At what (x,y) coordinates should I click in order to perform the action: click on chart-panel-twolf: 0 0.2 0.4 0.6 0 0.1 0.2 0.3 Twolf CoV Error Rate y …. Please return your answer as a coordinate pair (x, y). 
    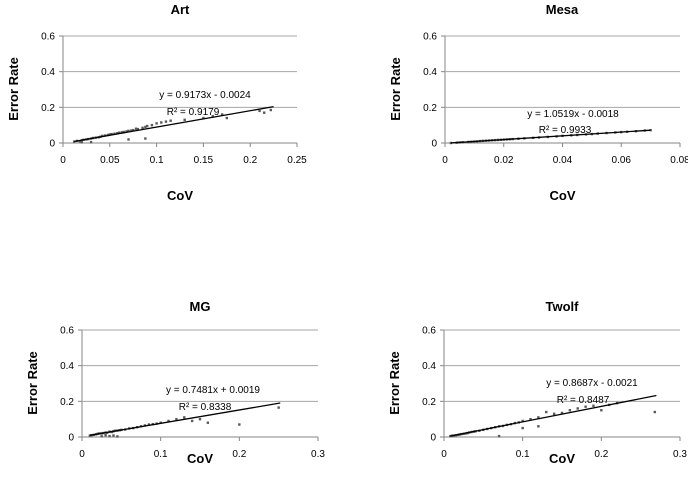
    Looking at the image, I should click on (537, 382).